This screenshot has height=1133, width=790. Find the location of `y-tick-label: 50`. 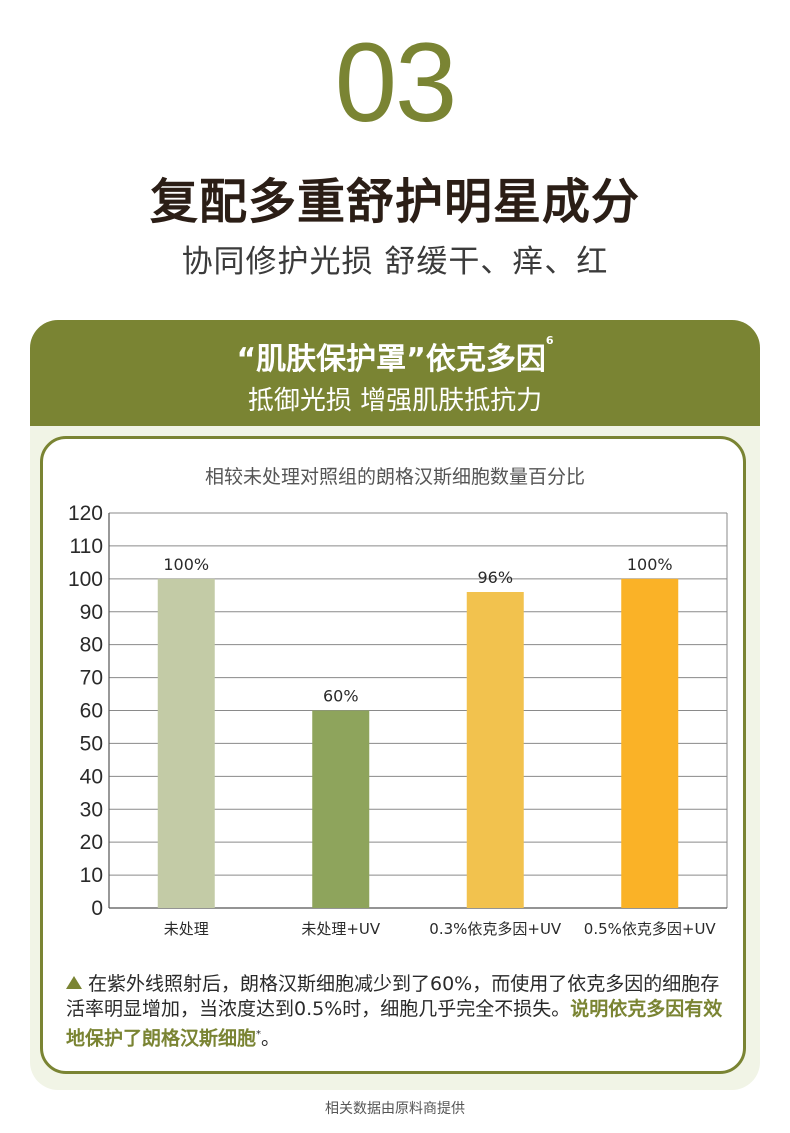

y-tick-label: 50 is located at coordinates (91, 743).